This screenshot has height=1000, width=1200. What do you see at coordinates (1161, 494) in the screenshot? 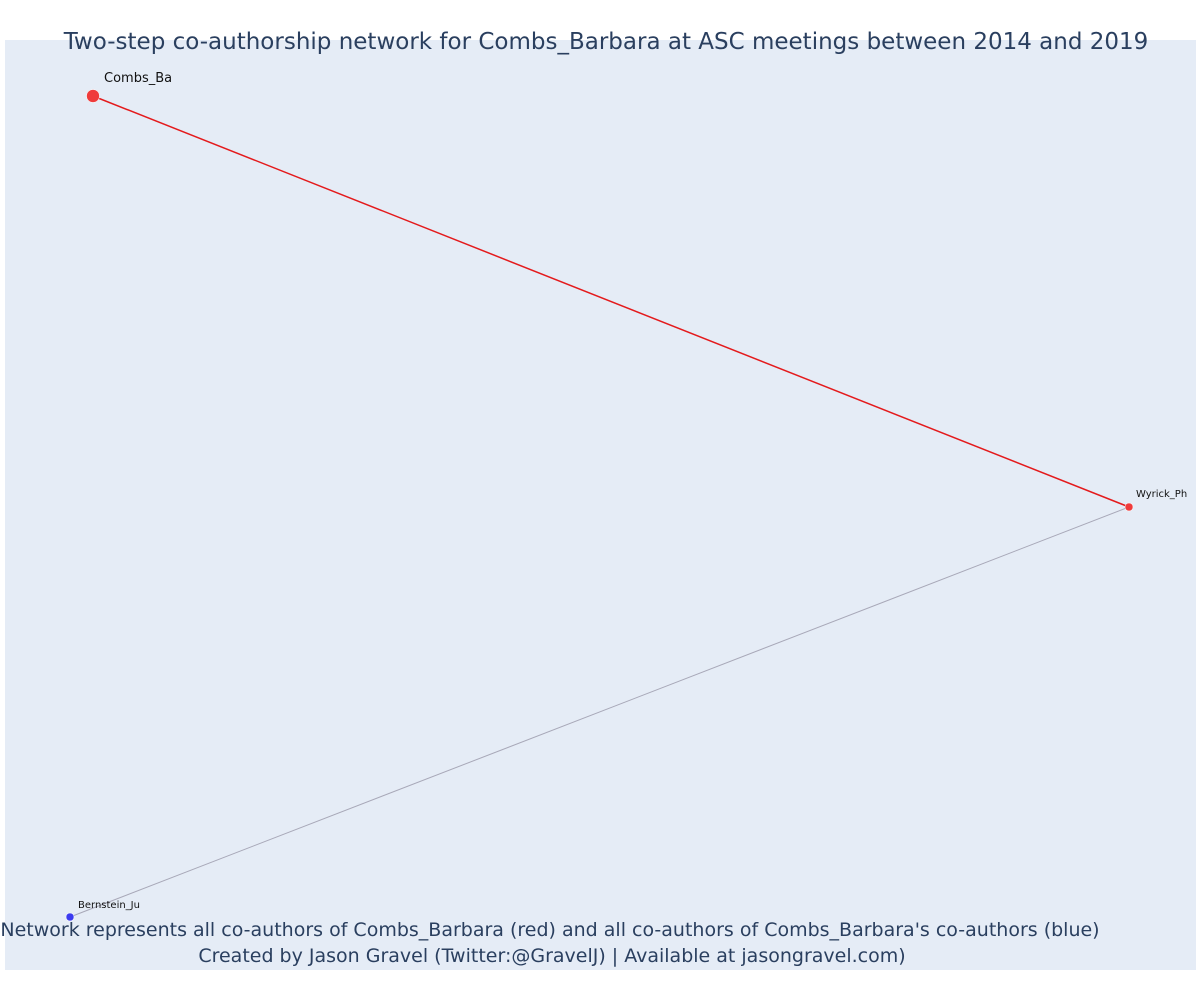
I see `node-label-wyrick: Wyrick_Ph` at bounding box center [1161, 494].